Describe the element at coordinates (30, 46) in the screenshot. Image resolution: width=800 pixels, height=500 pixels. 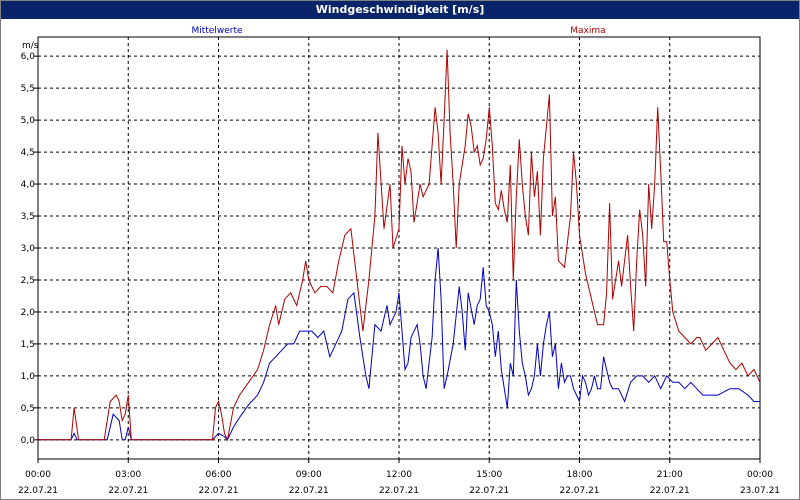
I see `y-axis-label: m/s` at that location.